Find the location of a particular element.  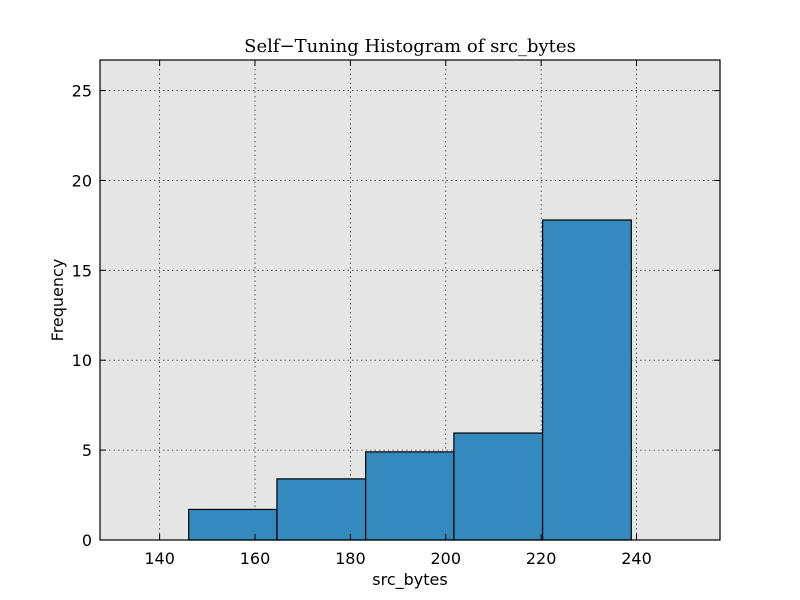

x-tick-label: 140 is located at coordinates (159, 558).